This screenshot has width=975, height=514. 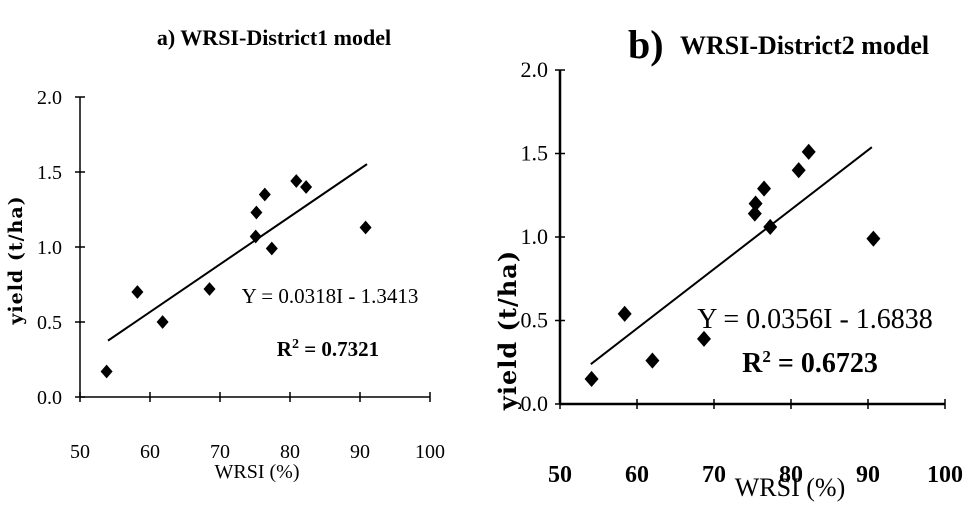 What do you see at coordinates (339, 349) in the screenshot?
I see `chart-a-r2-value: = 0.7321` at bounding box center [339, 349].